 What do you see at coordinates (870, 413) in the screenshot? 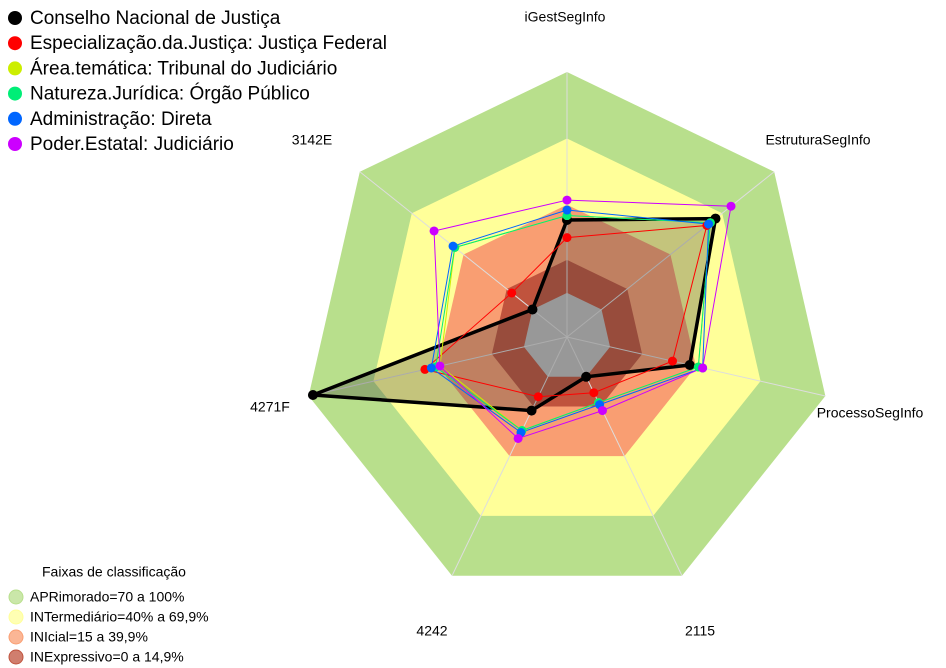
I see `axis-label: ProcessoSegInfo` at bounding box center [870, 413].